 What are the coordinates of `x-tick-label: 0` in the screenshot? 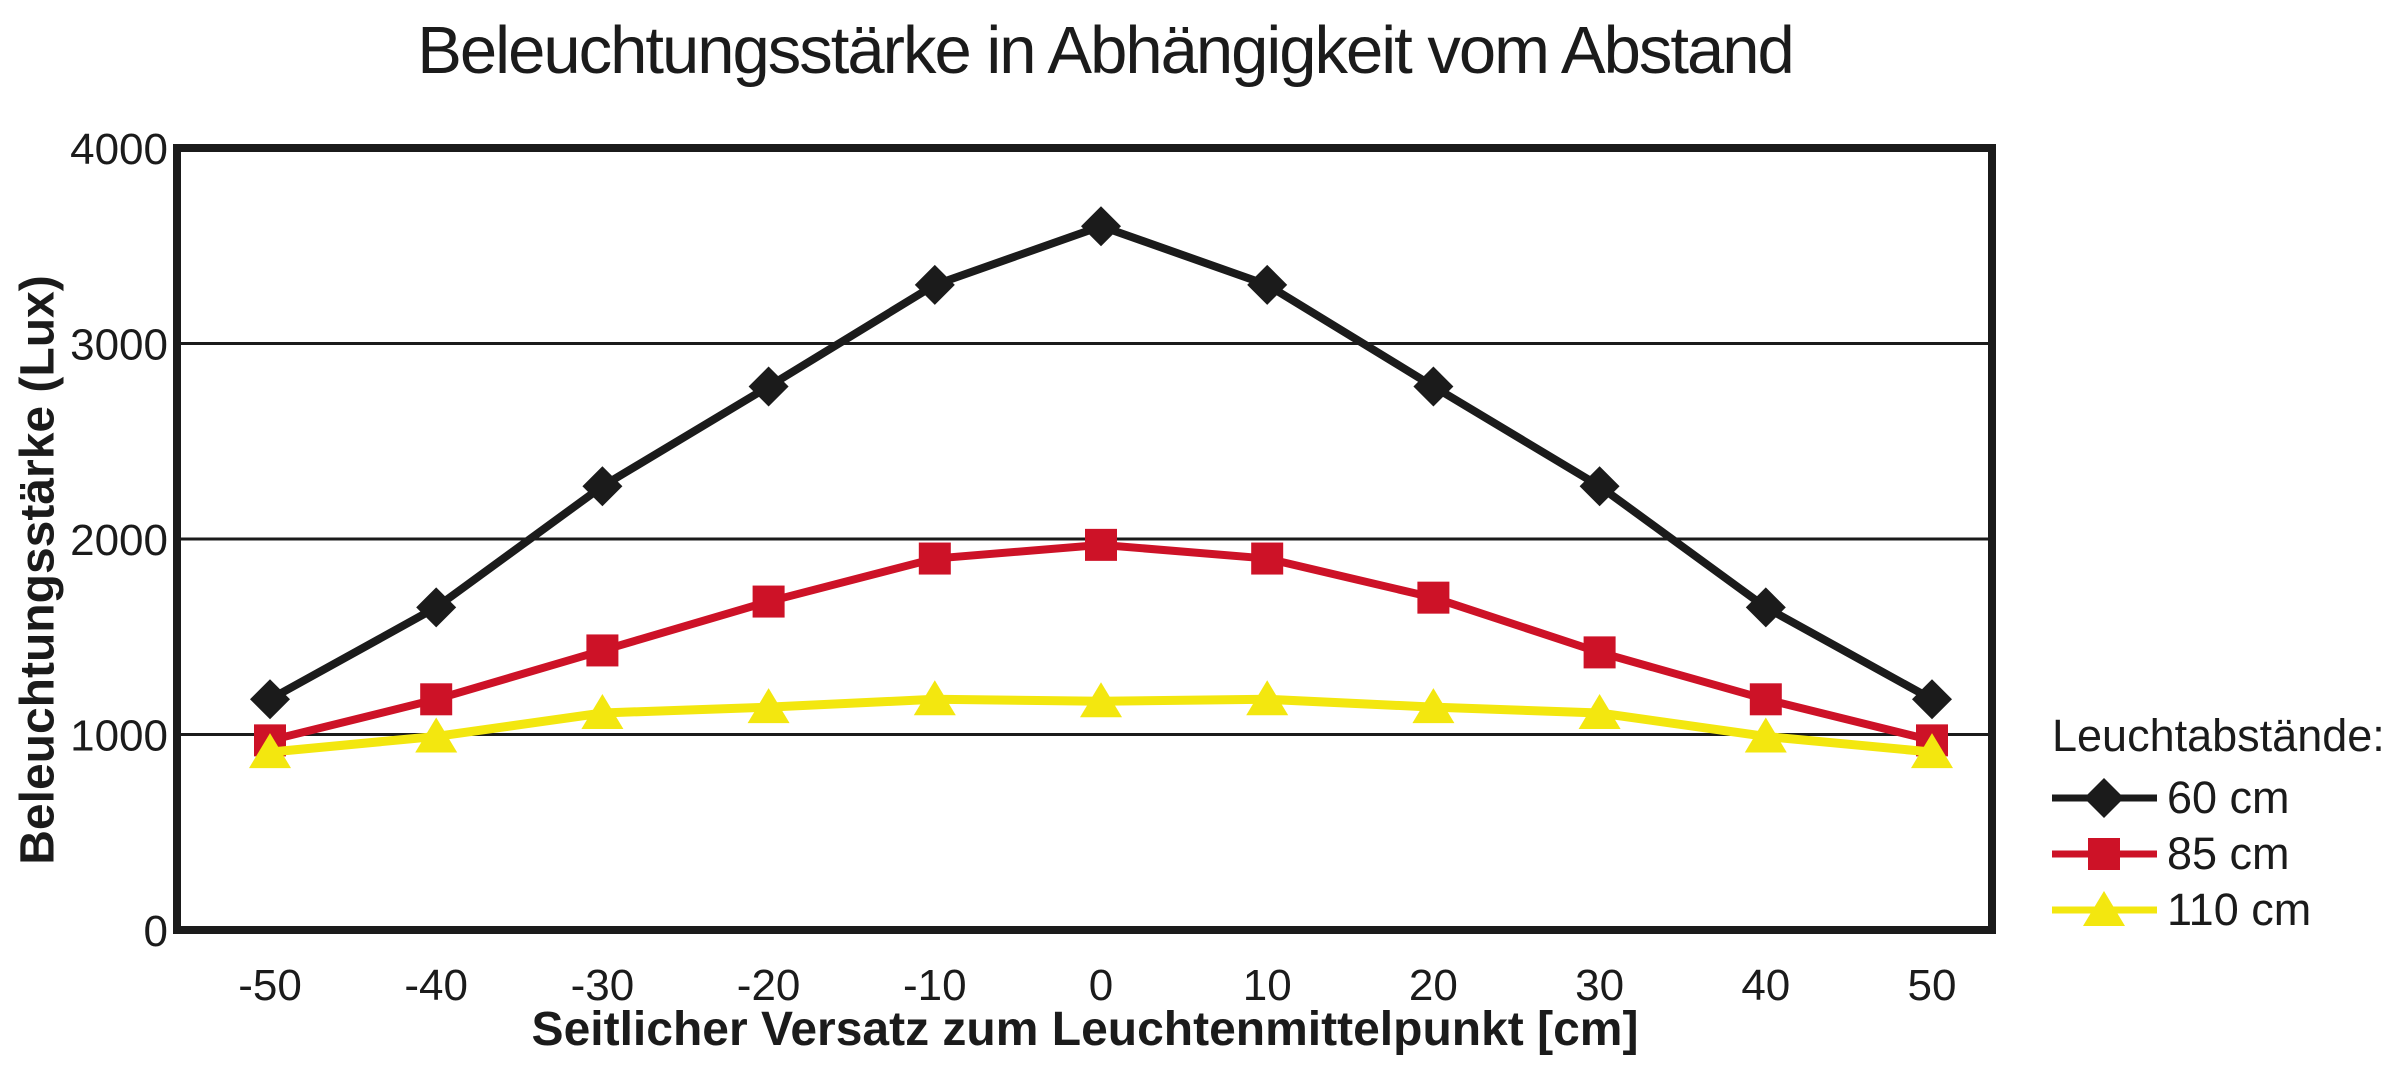 It's located at (1101, 985).